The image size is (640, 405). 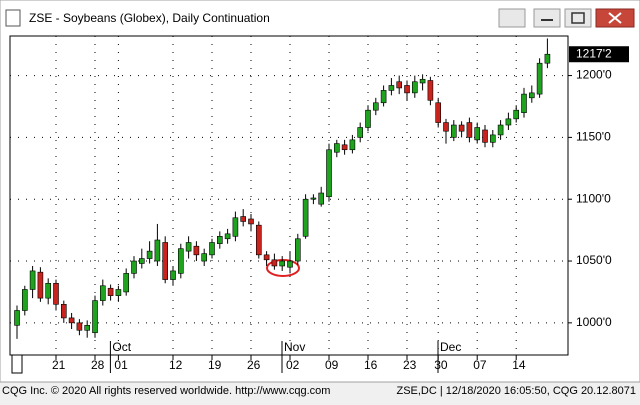 I want to click on minimize-button, so click(x=547, y=18).